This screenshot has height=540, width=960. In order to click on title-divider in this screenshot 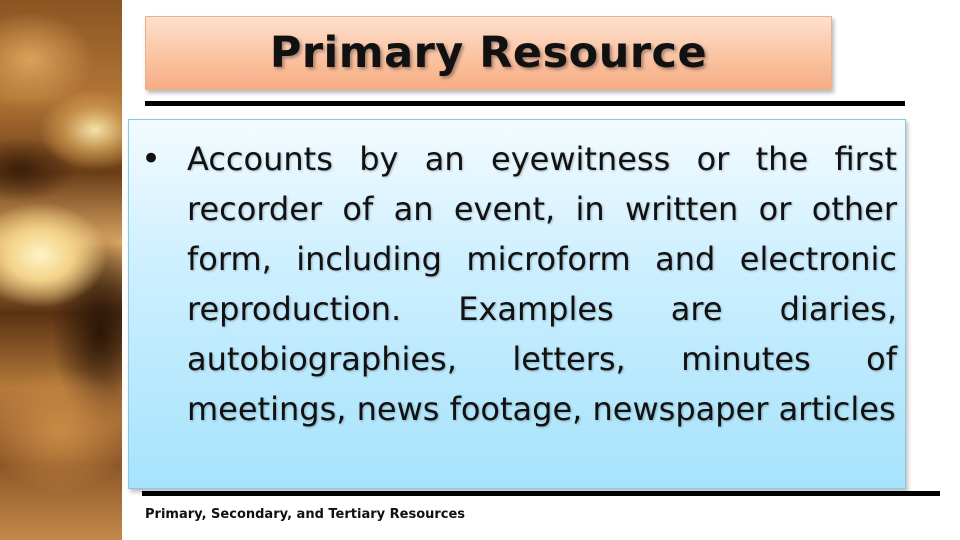, I will do `click(525, 103)`.